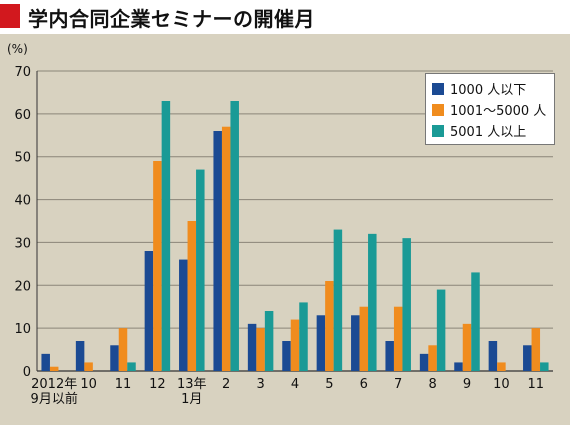  Describe the element at coordinates (54, 384) in the screenshot. I see `x-tick-label: 2012年` at that location.